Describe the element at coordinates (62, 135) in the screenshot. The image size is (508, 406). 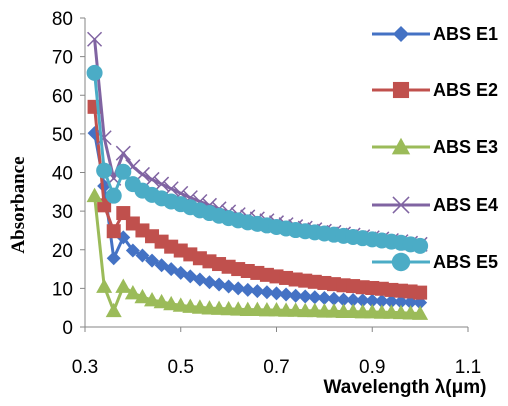
I see `y-tick-label: 50` at that location.